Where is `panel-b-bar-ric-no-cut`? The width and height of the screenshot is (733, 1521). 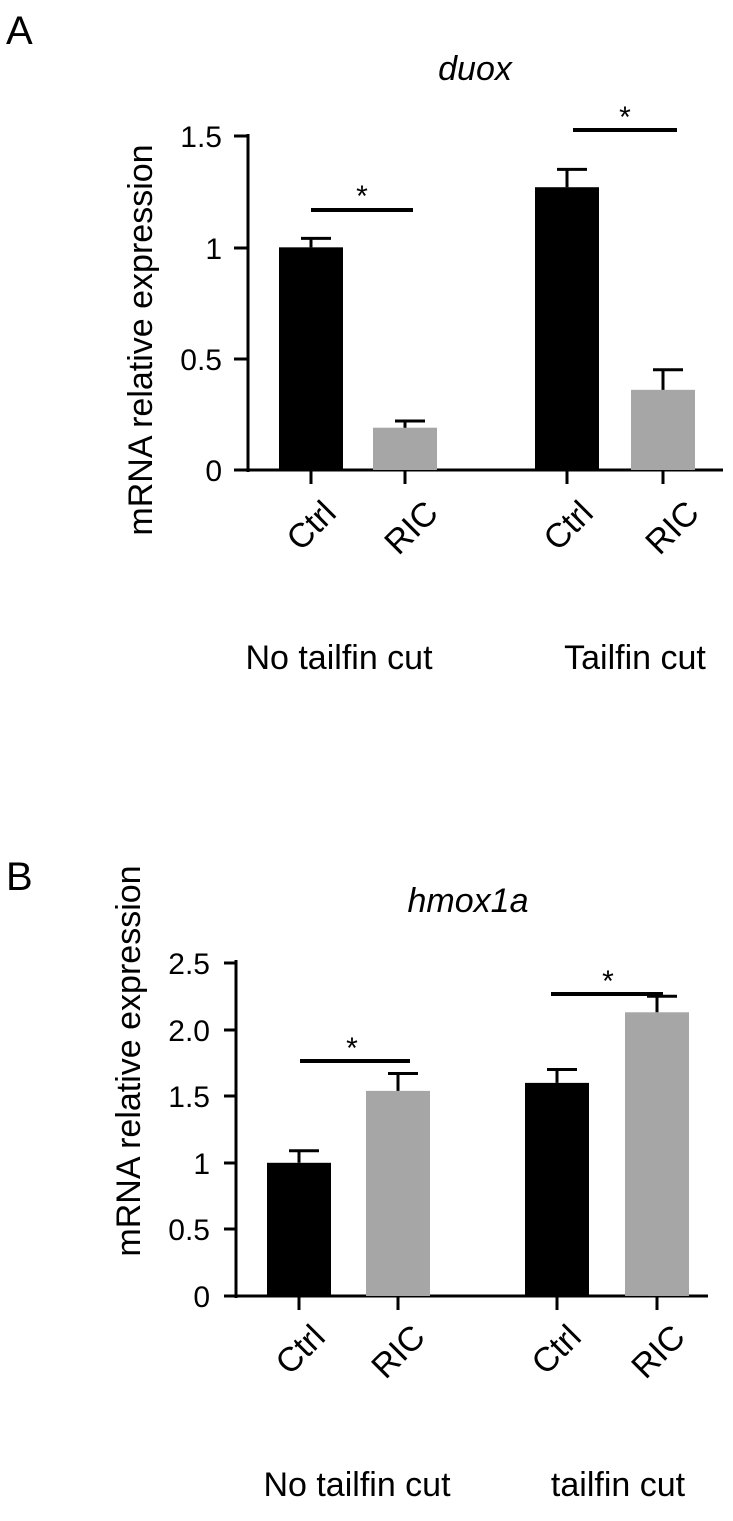
panel-b-bar-ric-no-cut is located at coordinates (398, 1193).